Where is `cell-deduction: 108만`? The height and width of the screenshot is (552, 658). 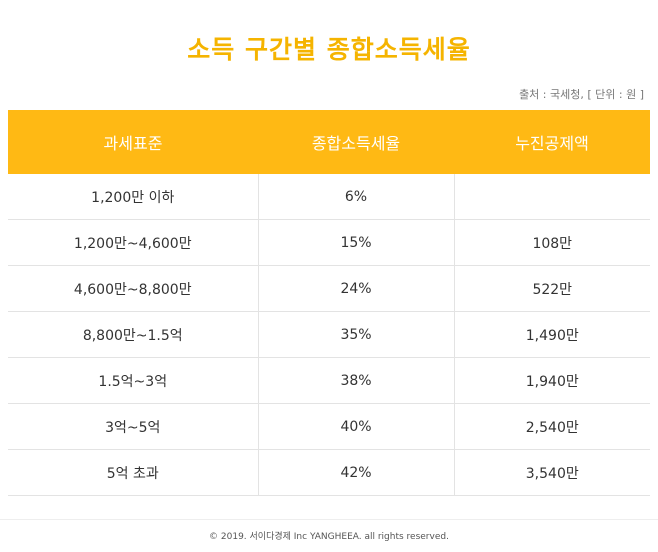
cell-deduction: 108만 is located at coordinates (551, 242).